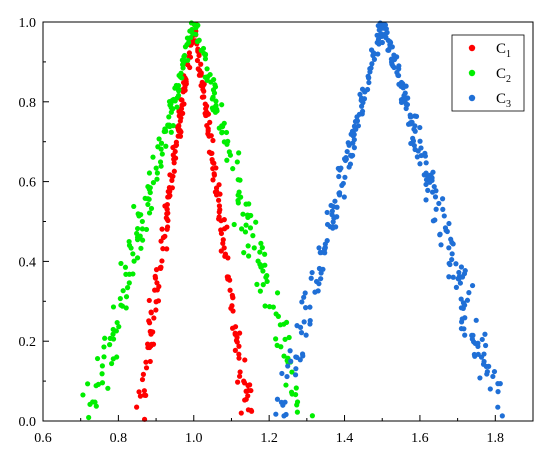  What do you see at coordinates (28, 422) in the screenshot?
I see `y-tick-label: 0.0` at bounding box center [28, 422].